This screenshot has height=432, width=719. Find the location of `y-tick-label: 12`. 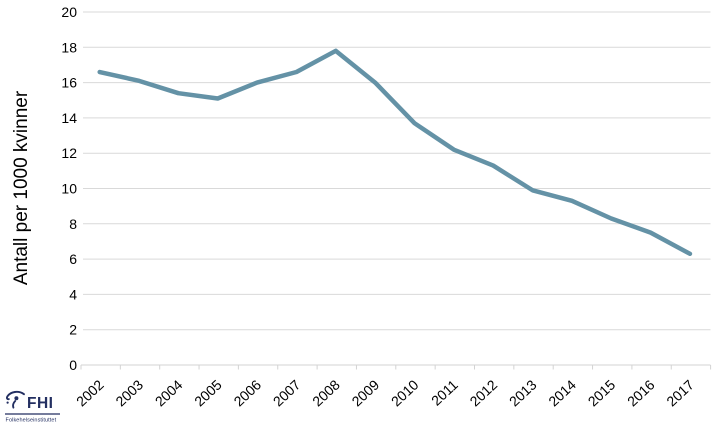

y-tick-label: 12 is located at coordinates (69, 153).